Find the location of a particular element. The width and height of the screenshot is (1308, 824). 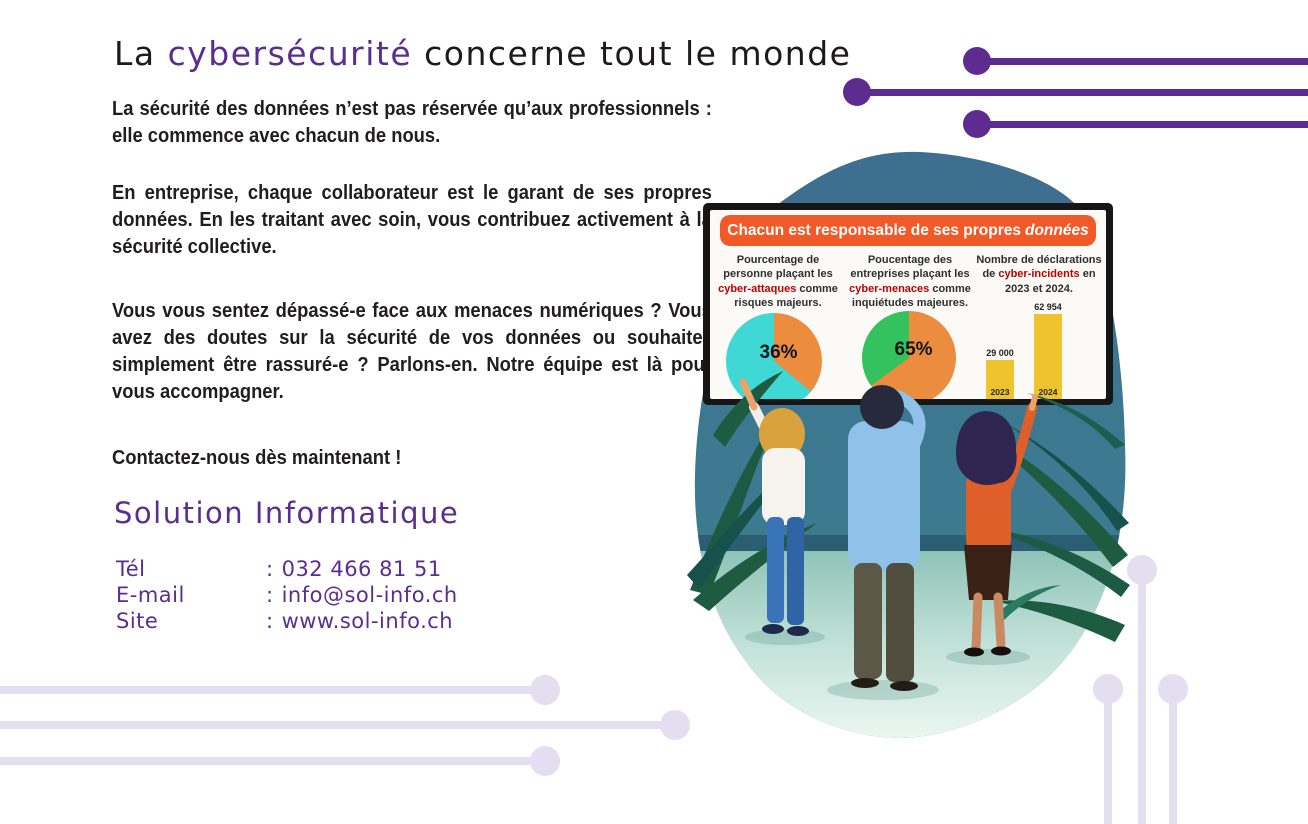

email-link: info@sol-info.ch is located at coordinates (369, 595).